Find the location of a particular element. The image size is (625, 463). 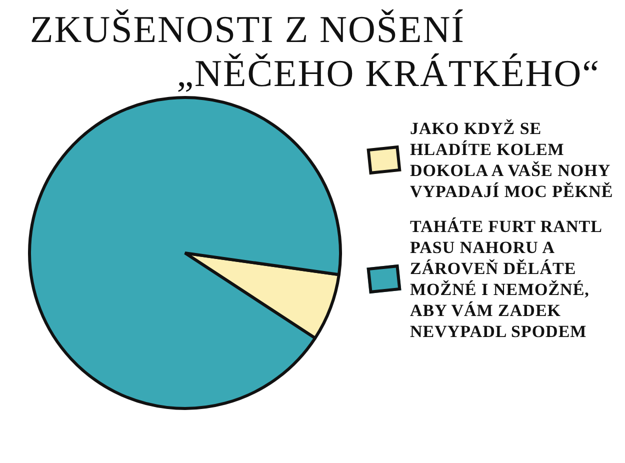

legend-label: JAKO KDYŽ SE HLADÍTE KOLEM DOKOLA A VAŠE NOHY VYPADAJÍ MOC PĚKNĚ is located at coordinates (512, 160).